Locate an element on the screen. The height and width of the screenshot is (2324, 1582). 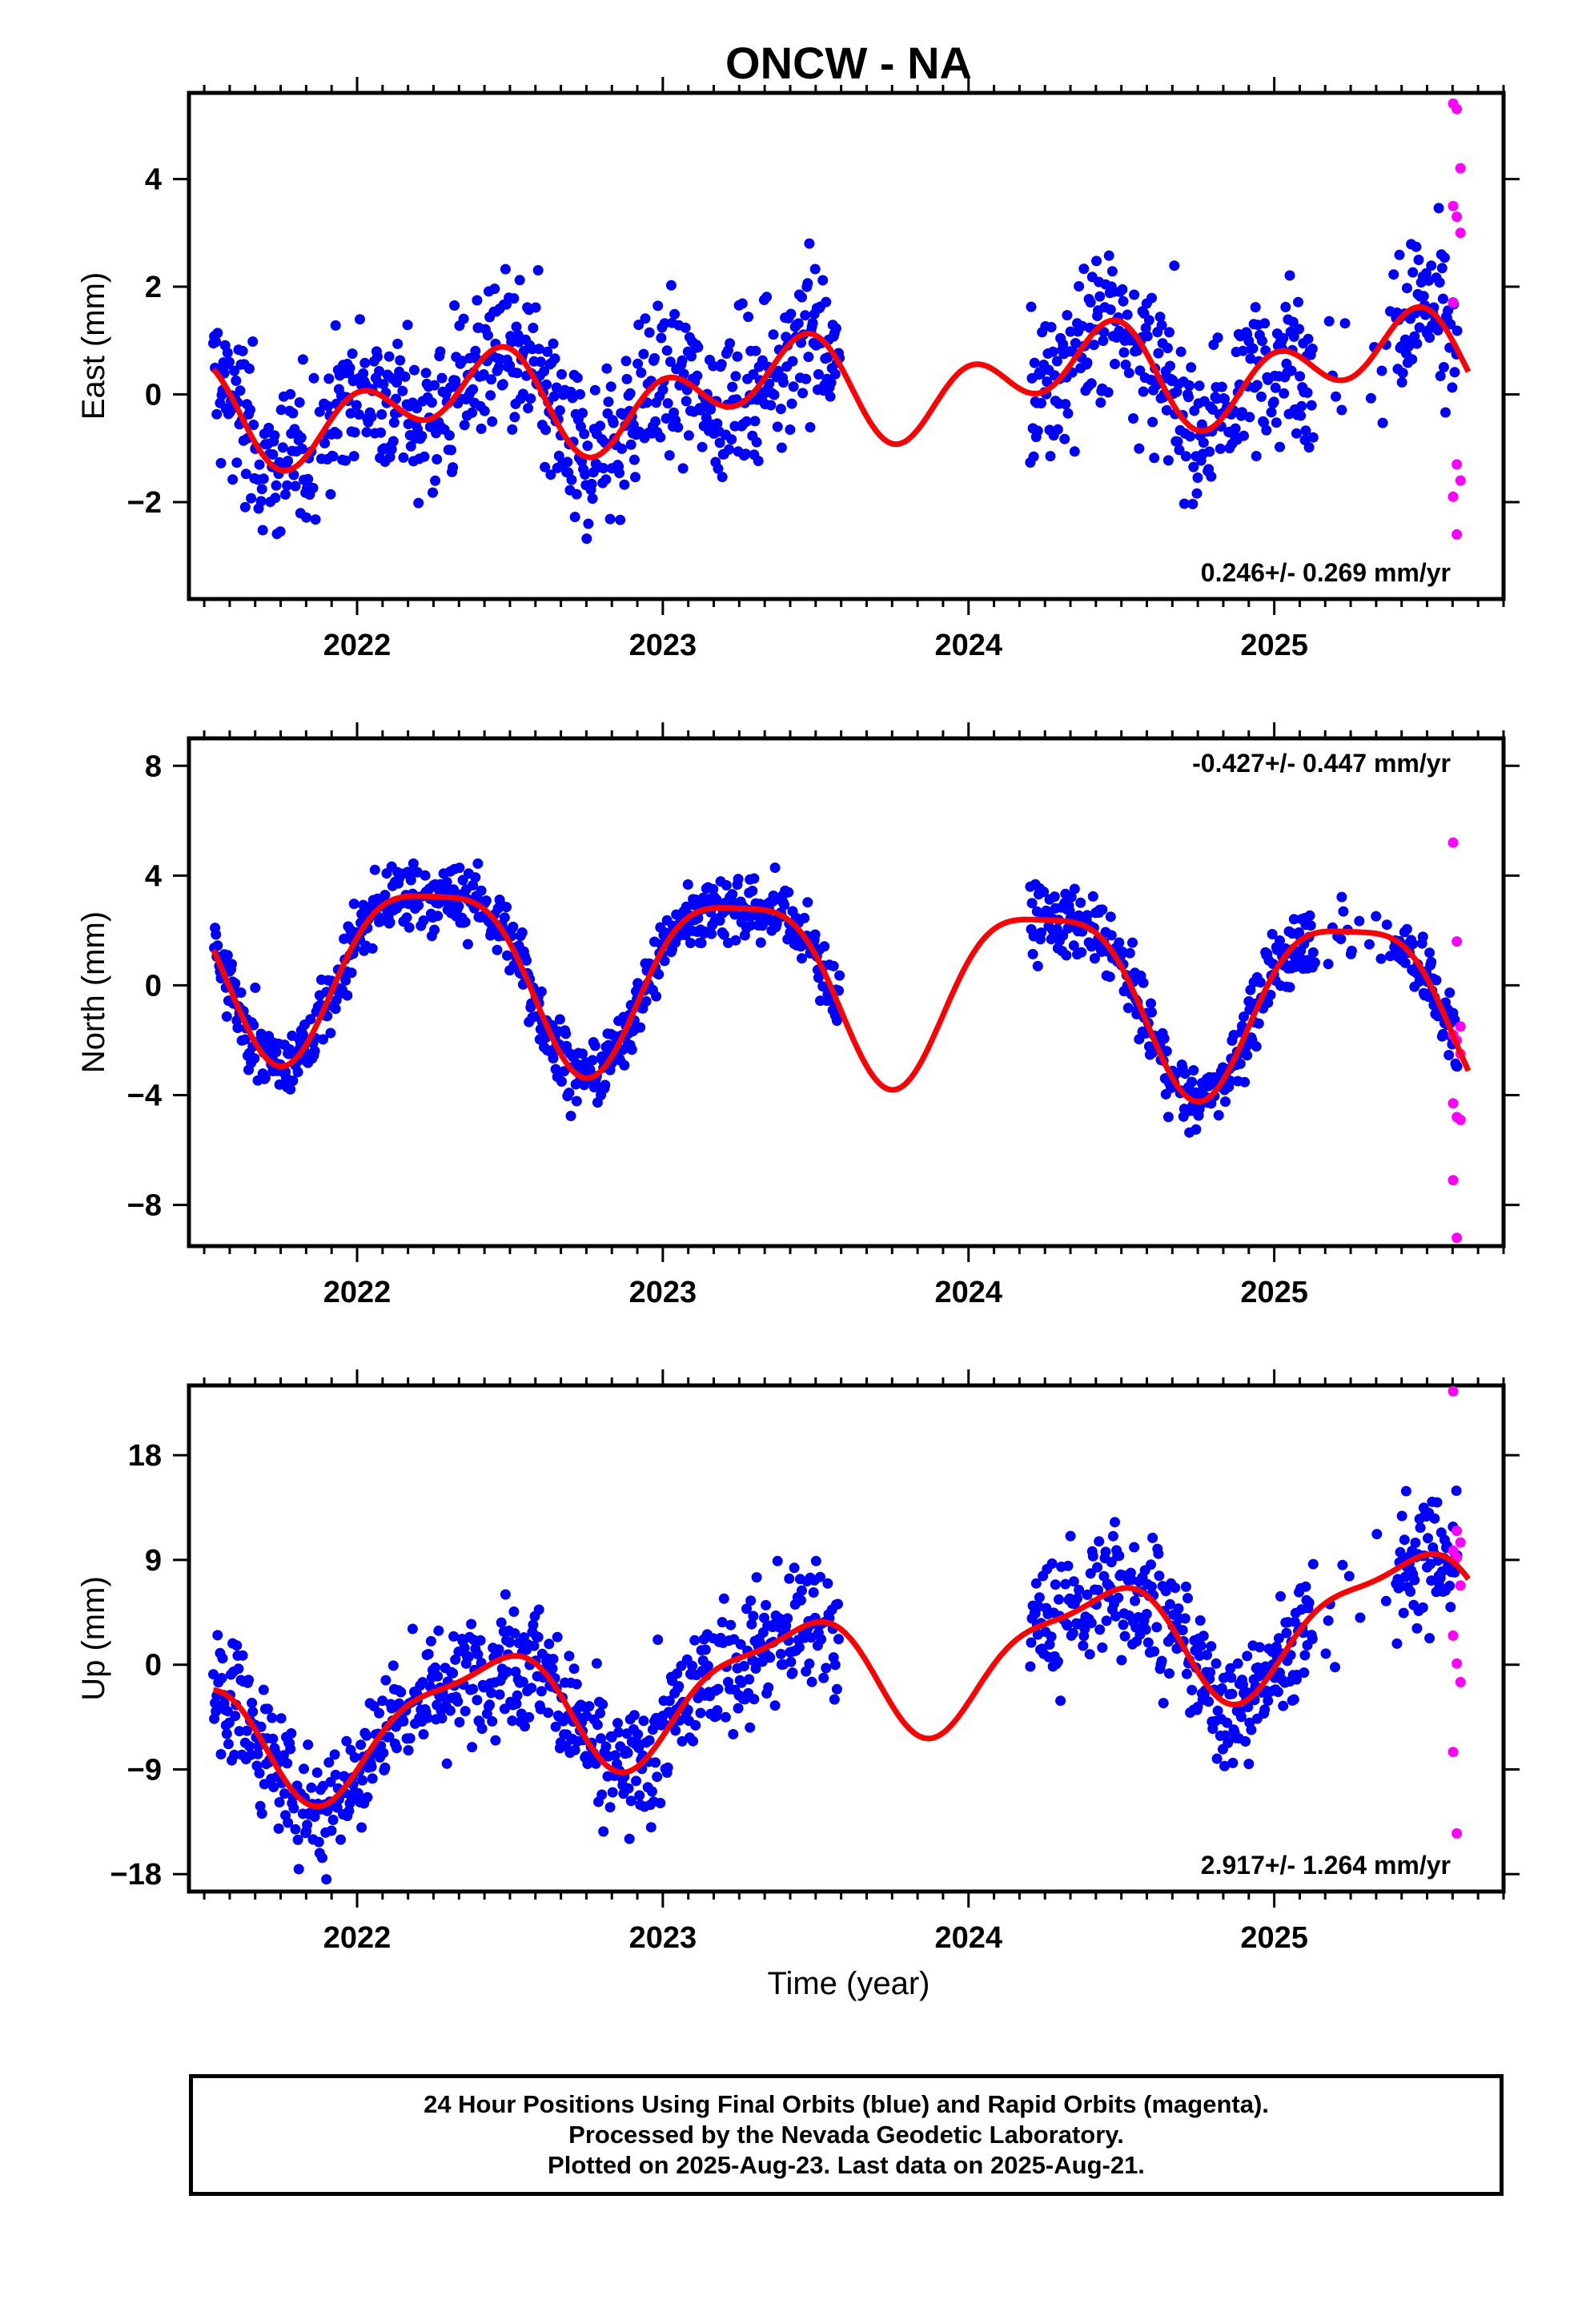
up-rate-label: 2.917+/- 1.264 mm/yr is located at coordinates (1326, 1865).